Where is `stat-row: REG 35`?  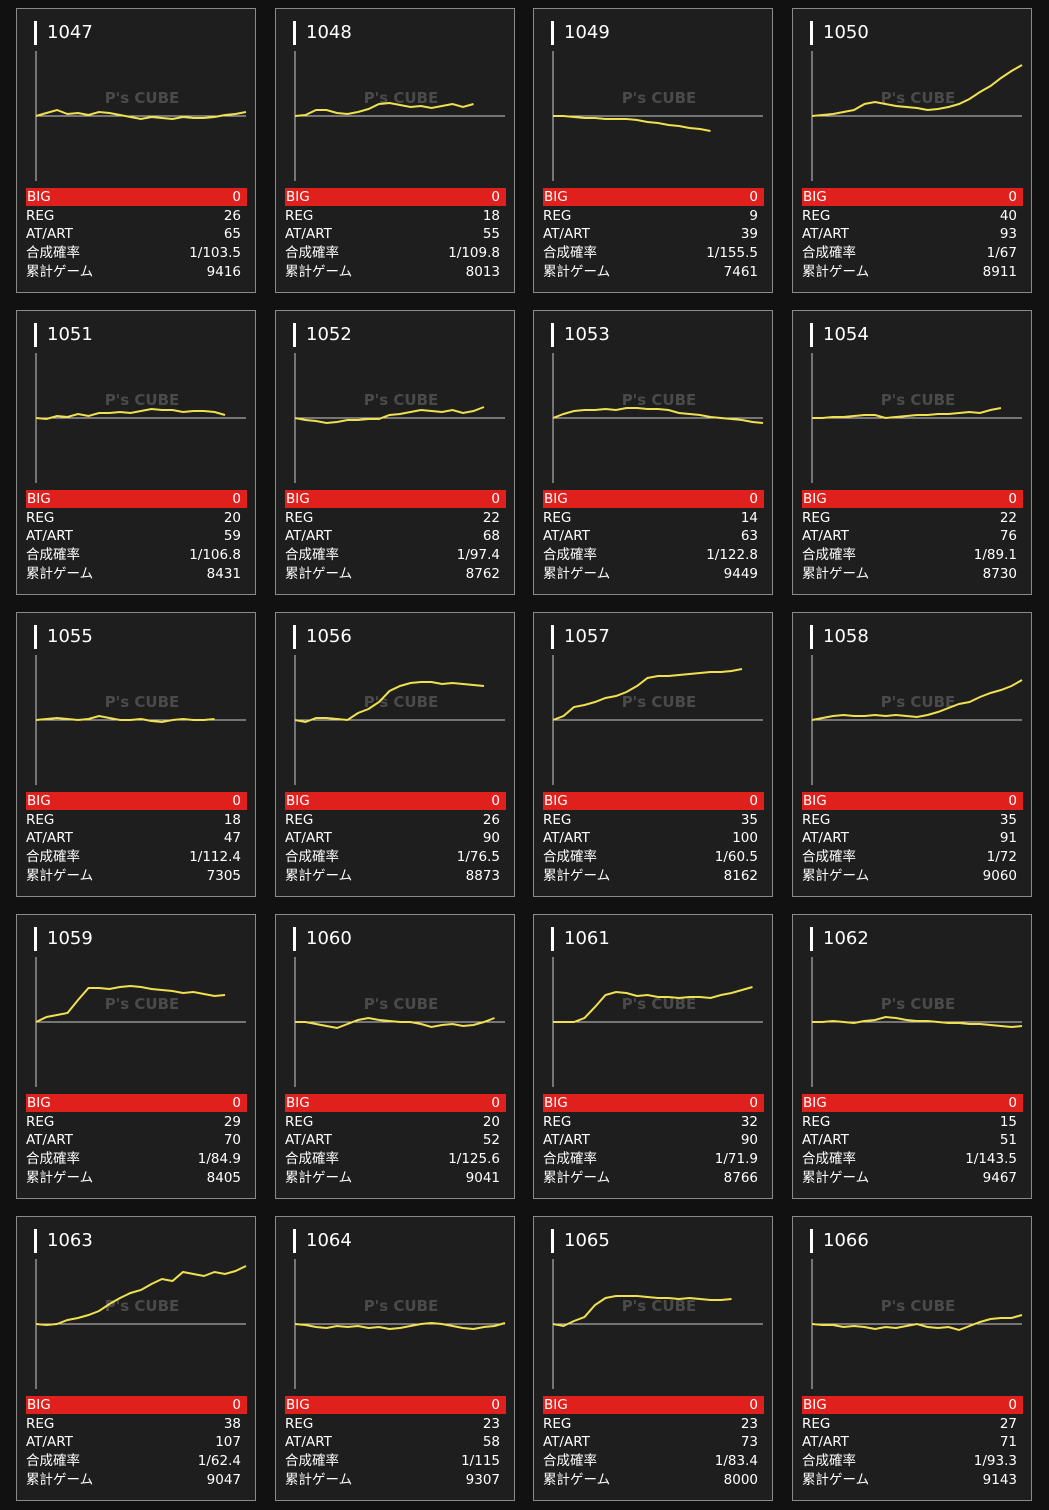
stat-row: REG 35 is located at coordinates (650, 820).